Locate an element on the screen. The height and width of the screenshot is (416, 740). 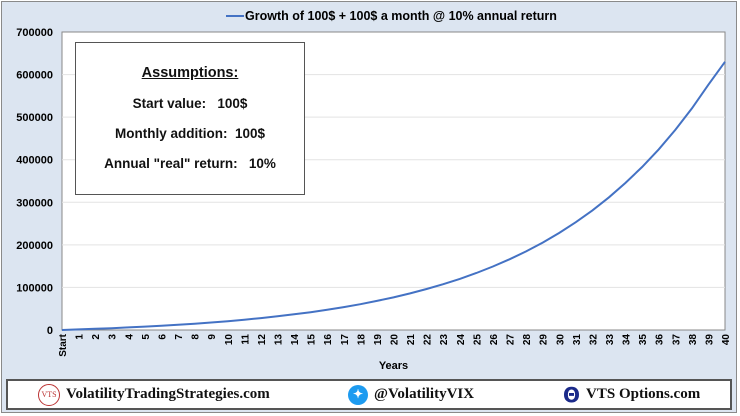
y-tick-label: 500000 is located at coordinates (34, 118).